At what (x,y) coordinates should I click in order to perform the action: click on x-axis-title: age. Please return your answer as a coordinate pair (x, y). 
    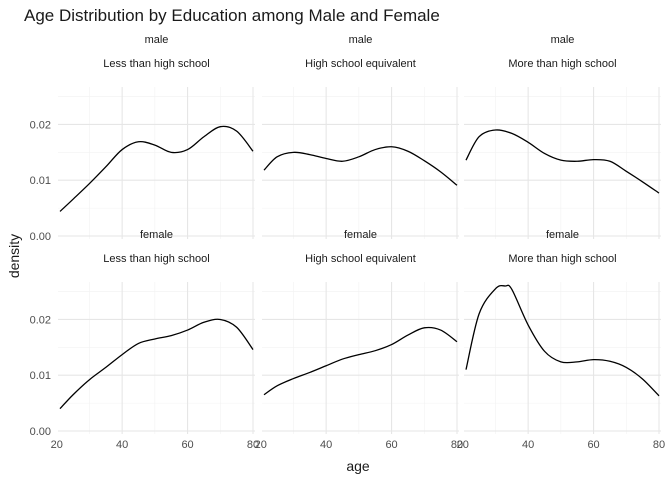
    Looking at the image, I should click on (358, 466).